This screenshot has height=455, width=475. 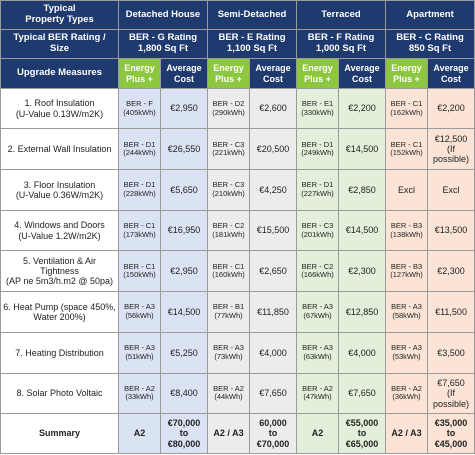 I want to click on energy-rating: BER - C1 (160kWh), so click(x=228, y=271).